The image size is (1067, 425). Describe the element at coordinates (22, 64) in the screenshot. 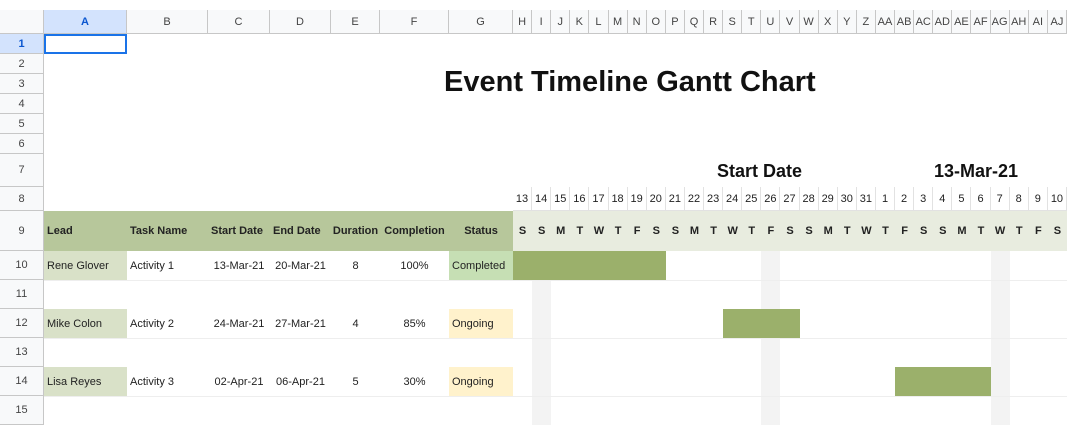

I see `row-header: 2` at that location.